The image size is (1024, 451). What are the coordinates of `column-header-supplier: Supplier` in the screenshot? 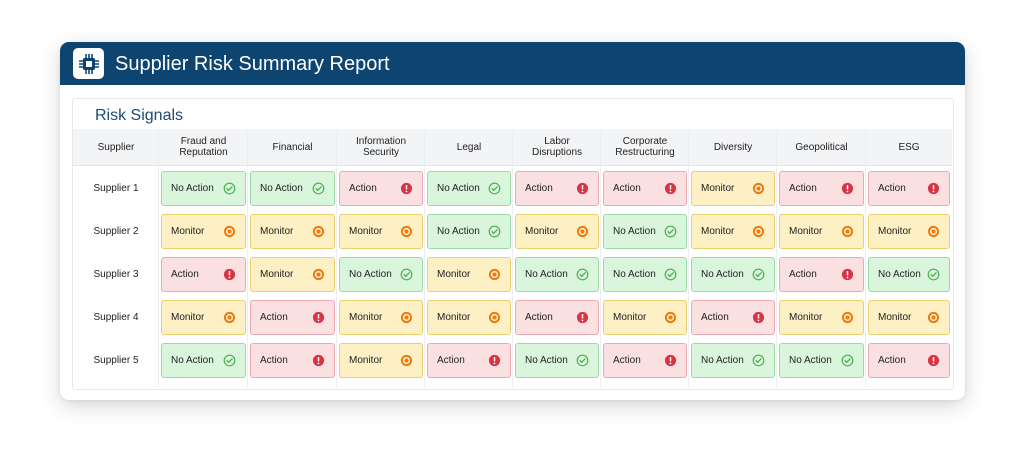 It's located at (116, 147).